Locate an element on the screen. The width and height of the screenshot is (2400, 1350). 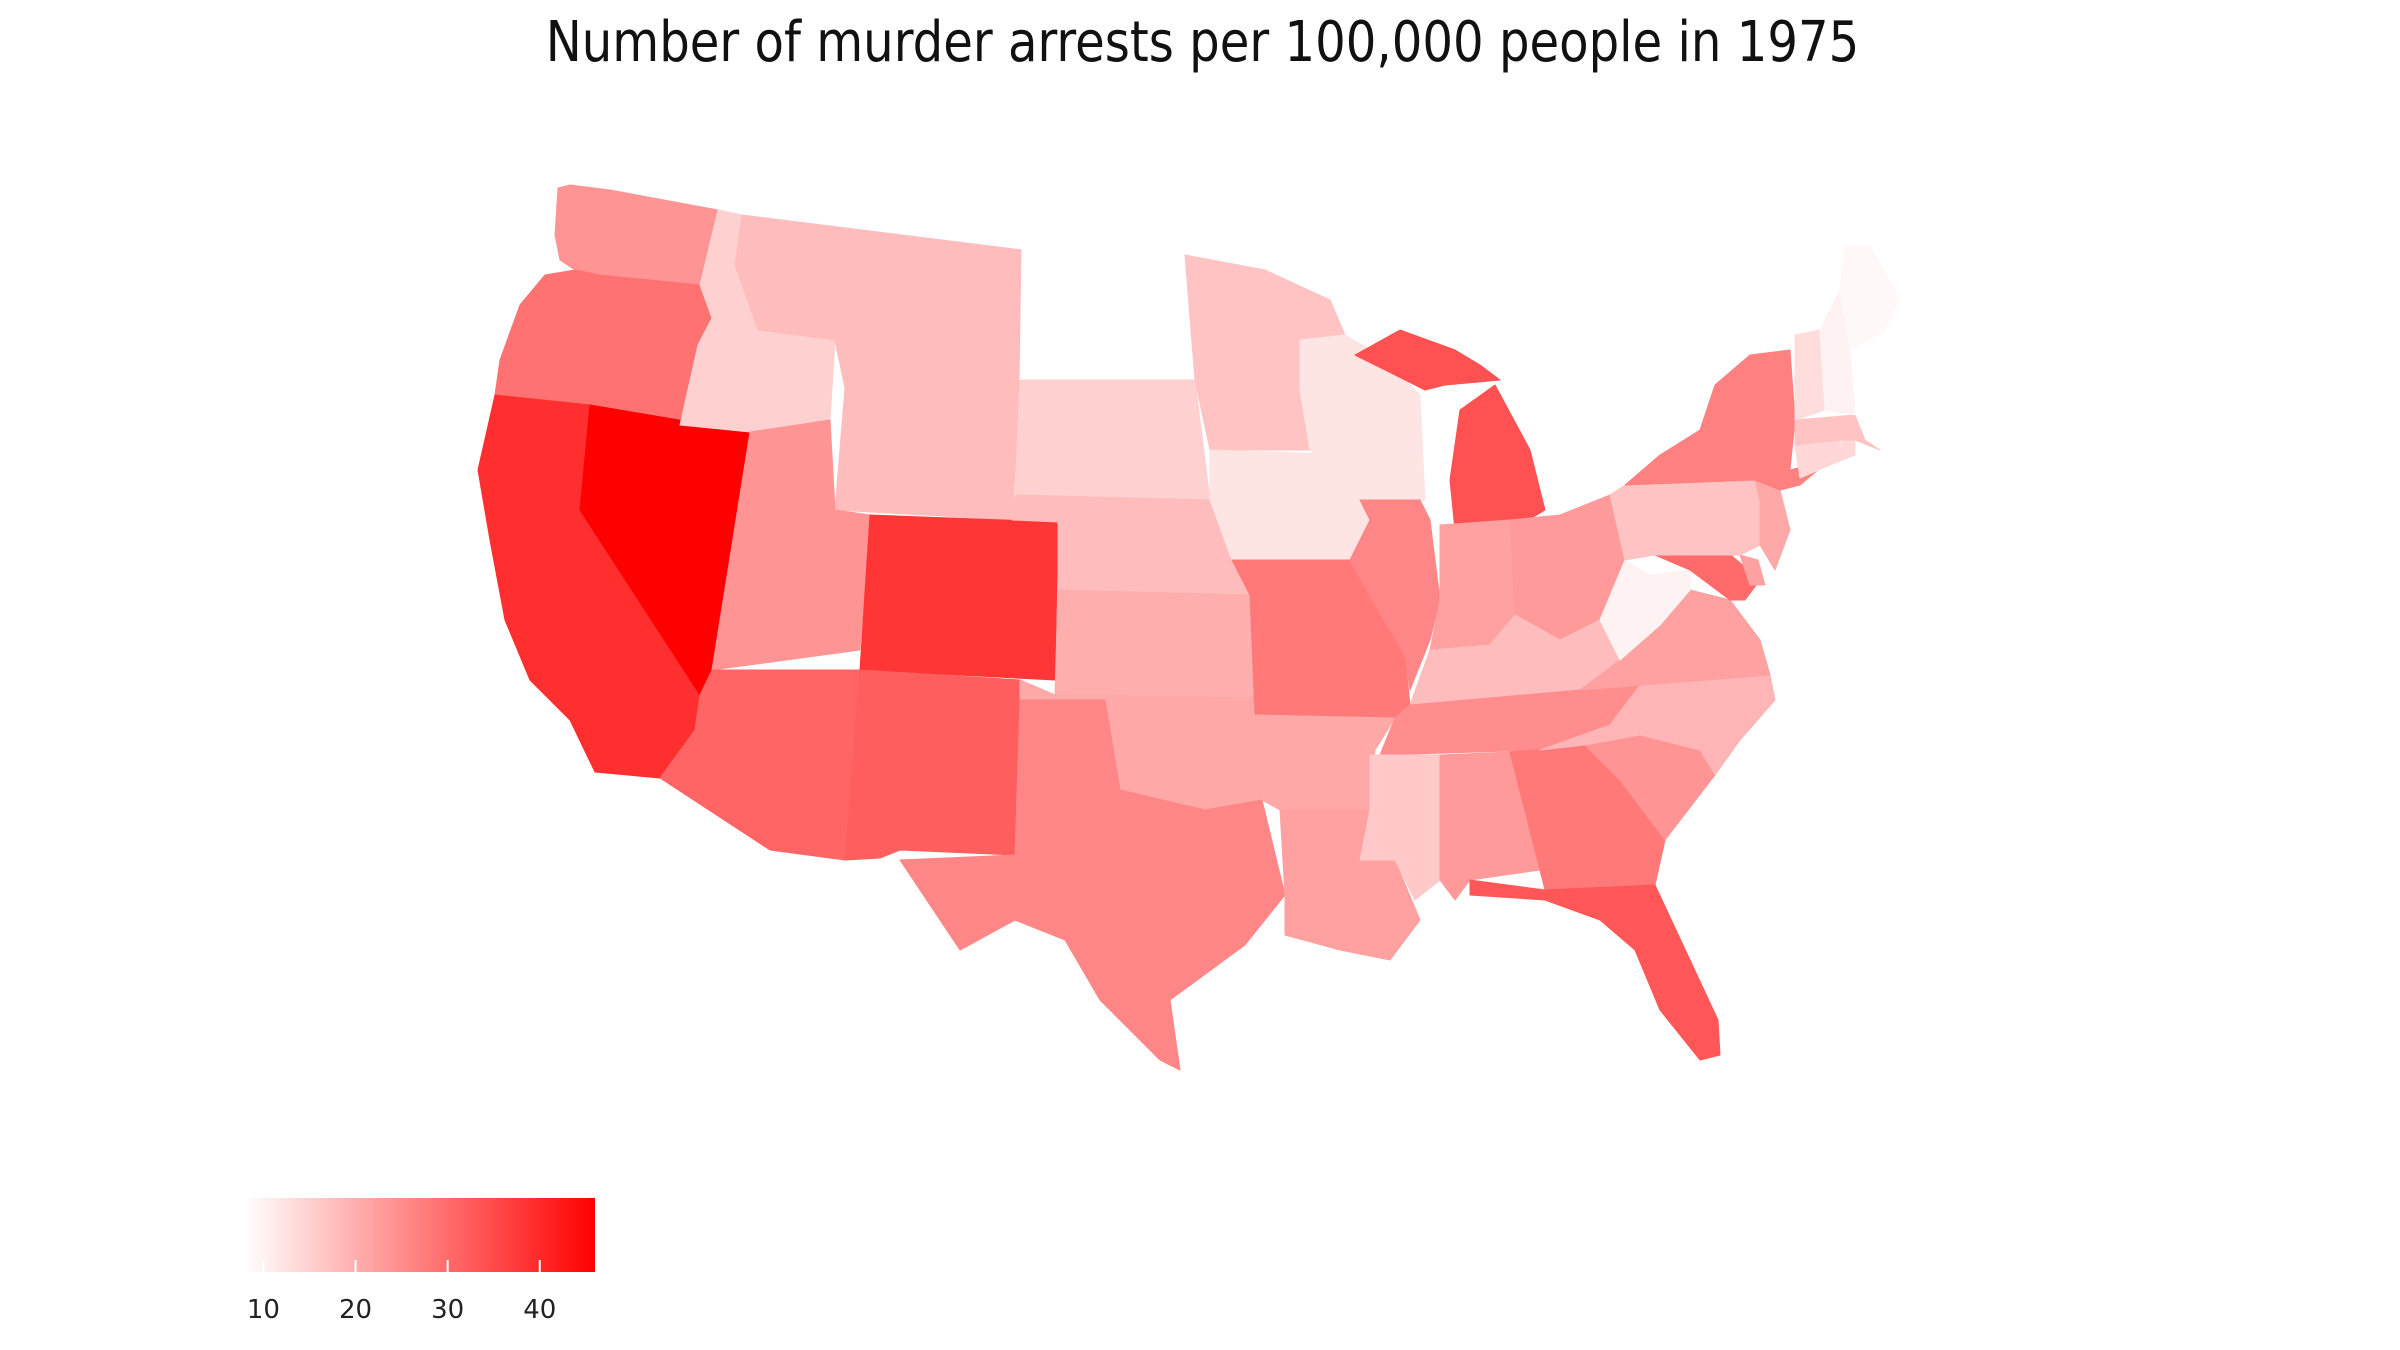
legend-colorbar is located at coordinates (420, 1235).